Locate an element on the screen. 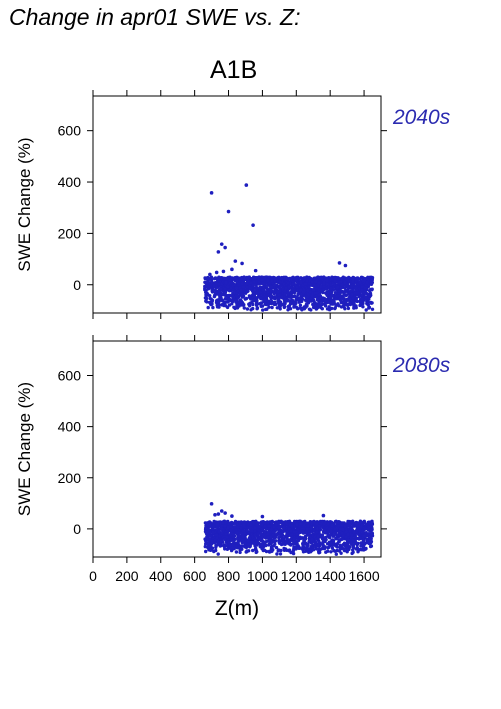 The width and height of the screenshot is (501, 709). y-tick-label: 200 is located at coordinates (70, 478).